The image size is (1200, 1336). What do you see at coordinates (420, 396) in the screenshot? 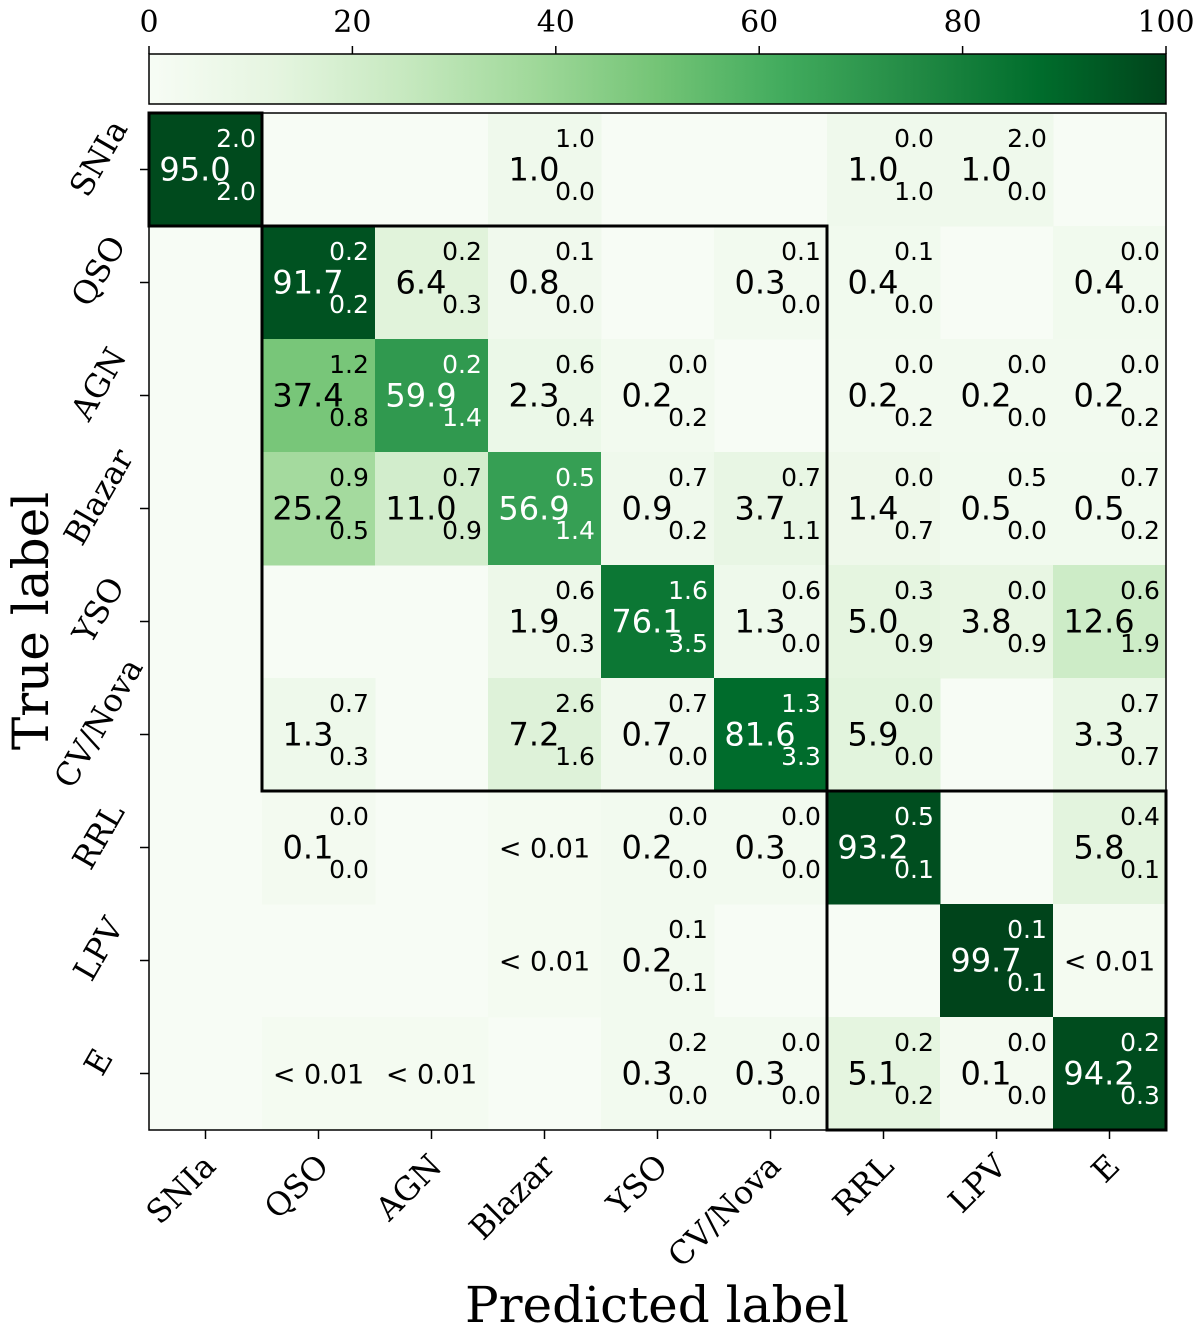
I see `cell-value: 59.9` at bounding box center [420, 396].